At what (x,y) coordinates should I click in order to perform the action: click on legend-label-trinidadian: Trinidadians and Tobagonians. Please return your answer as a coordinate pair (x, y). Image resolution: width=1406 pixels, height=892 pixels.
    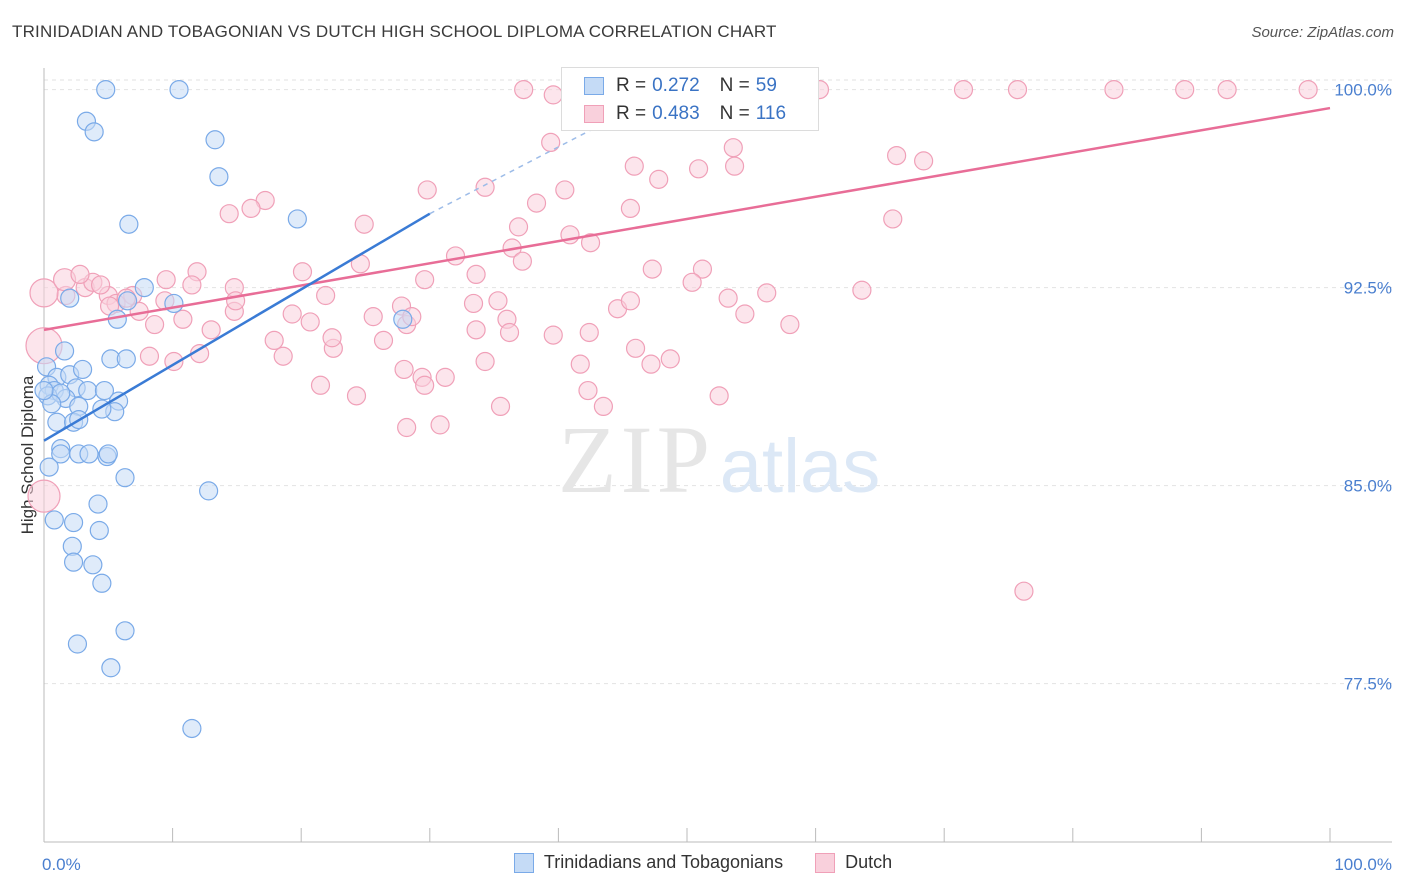
    Looking at the image, I should click on (663, 862).